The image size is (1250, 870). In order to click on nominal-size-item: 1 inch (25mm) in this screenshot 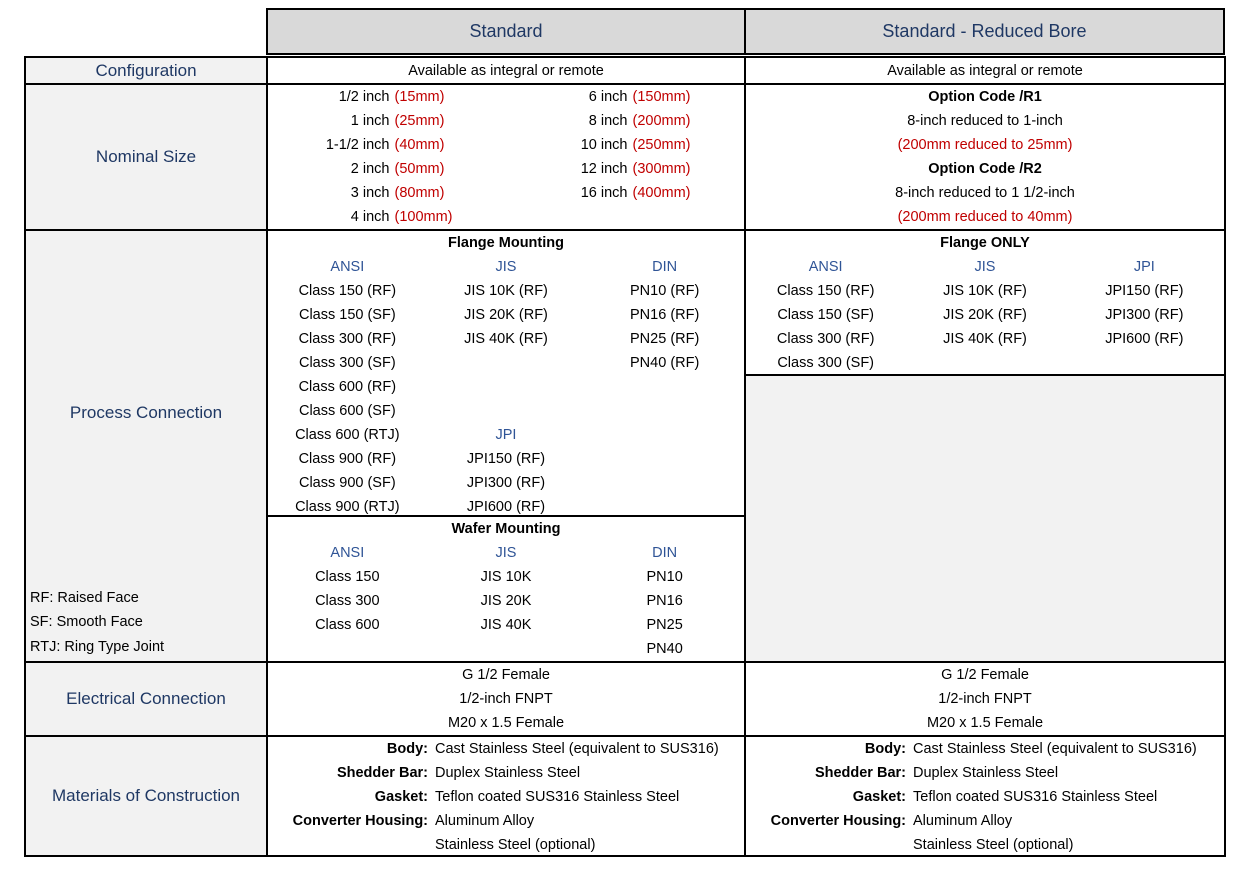, I will do `click(387, 121)`.